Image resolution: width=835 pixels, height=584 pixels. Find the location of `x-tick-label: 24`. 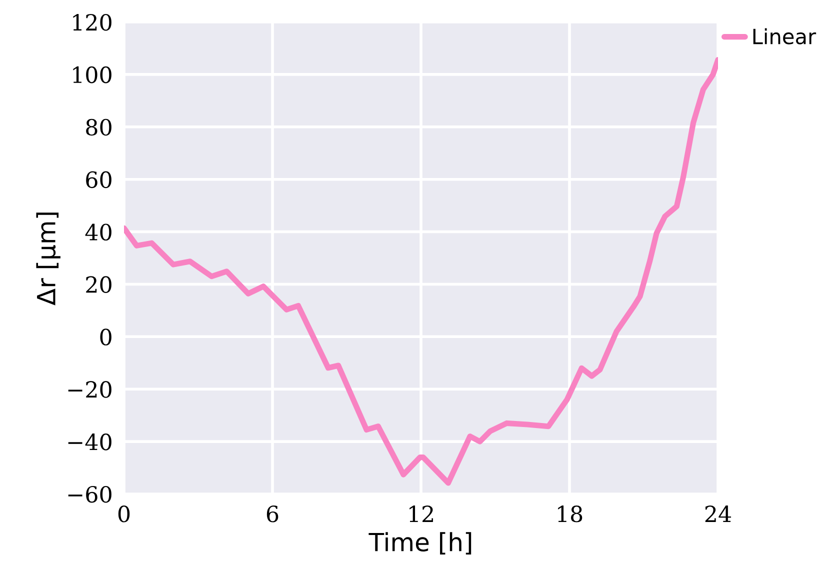

x-tick-label: 24 is located at coordinates (718, 514).